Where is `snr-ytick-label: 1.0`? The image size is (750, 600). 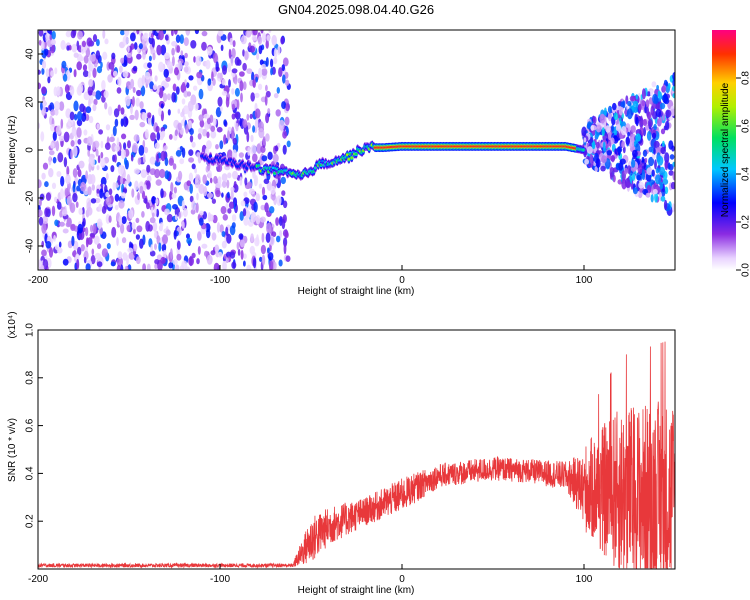
snr-ytick-label: 1.0 is located at coordinates (30, 330).